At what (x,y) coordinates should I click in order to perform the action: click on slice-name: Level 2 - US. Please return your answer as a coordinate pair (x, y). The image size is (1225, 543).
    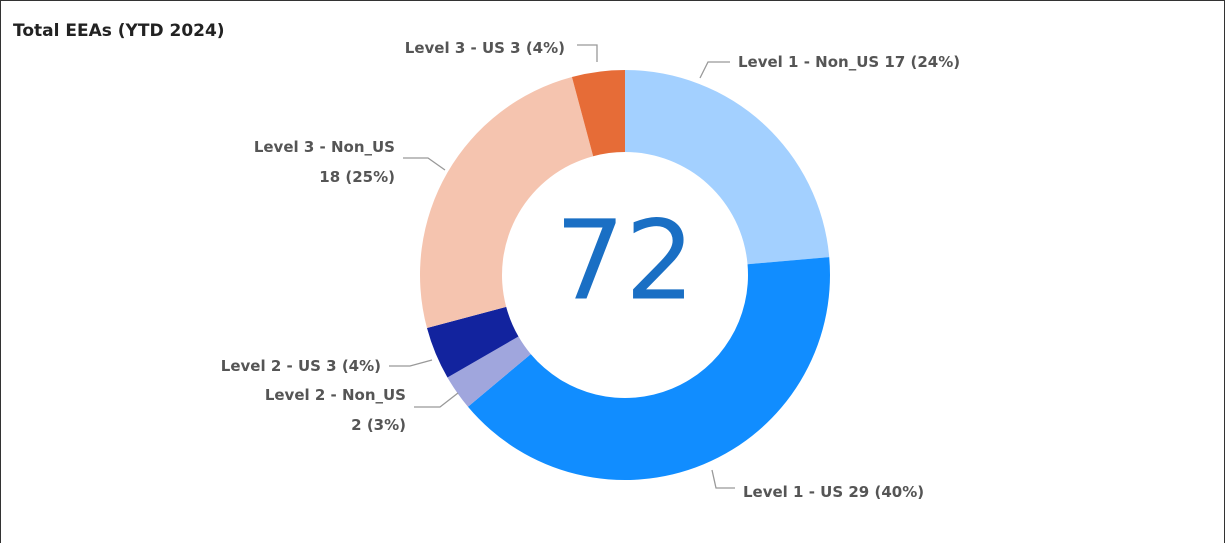
    Looking at the image, I should click on (271, 366).